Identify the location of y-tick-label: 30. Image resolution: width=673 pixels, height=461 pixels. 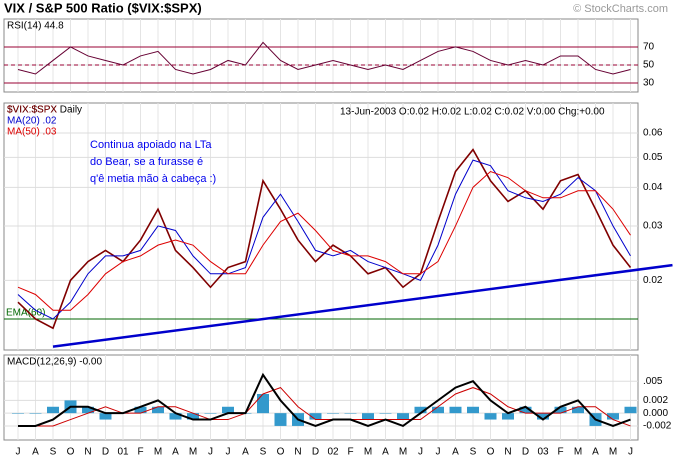
(649, 83).